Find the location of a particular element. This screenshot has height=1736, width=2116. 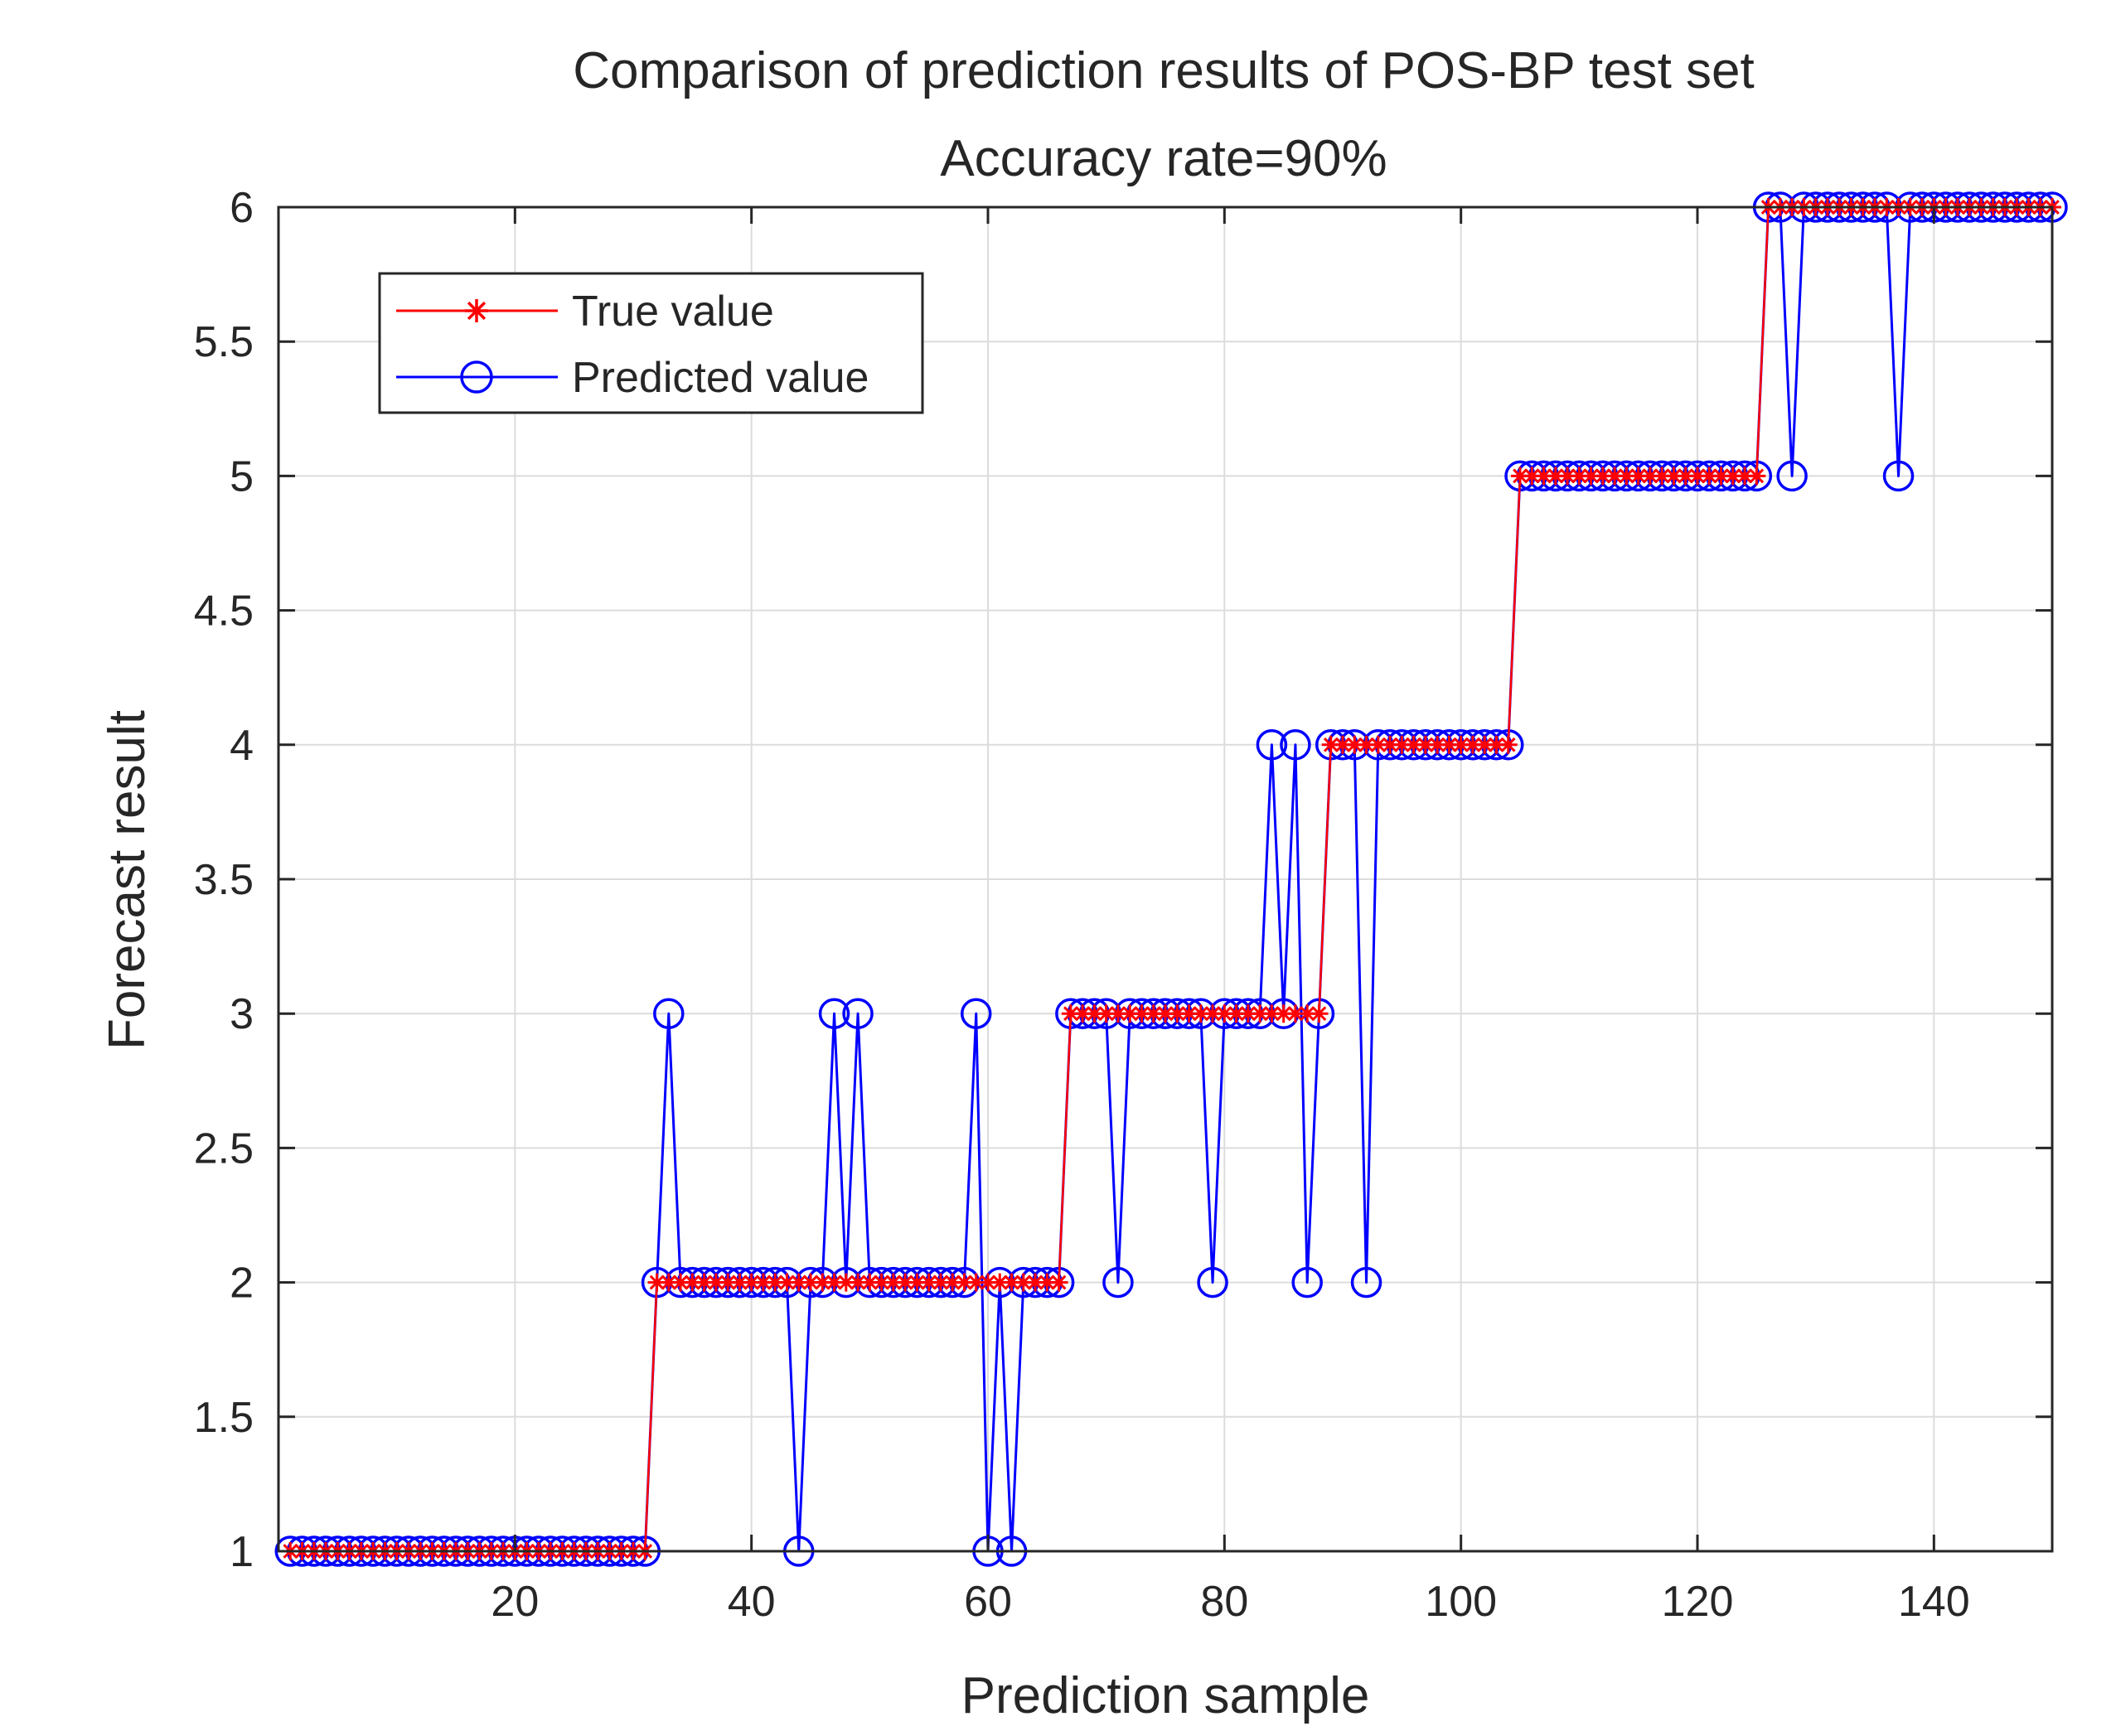

y-tick-label: 2.5 is located at coordinates (224, 1148).